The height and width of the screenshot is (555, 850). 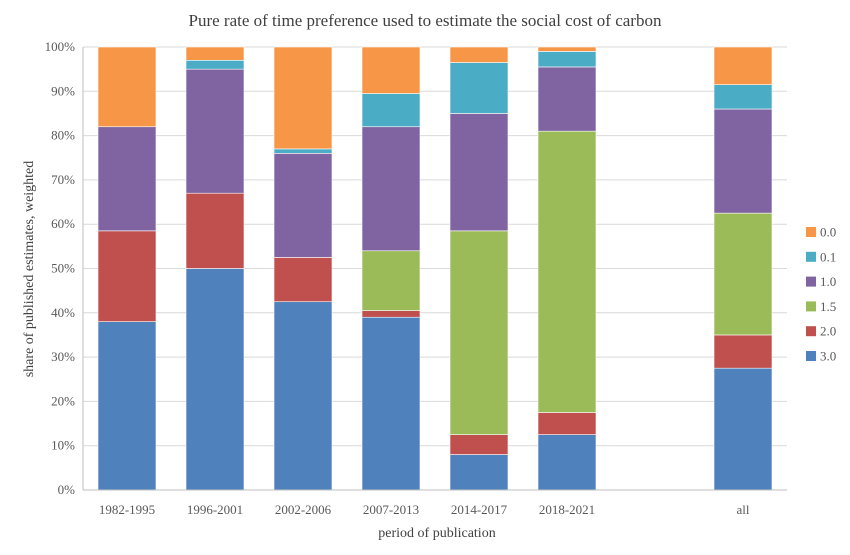 I want to click on y-tick-label: 90%, so click(x=63, y=90).